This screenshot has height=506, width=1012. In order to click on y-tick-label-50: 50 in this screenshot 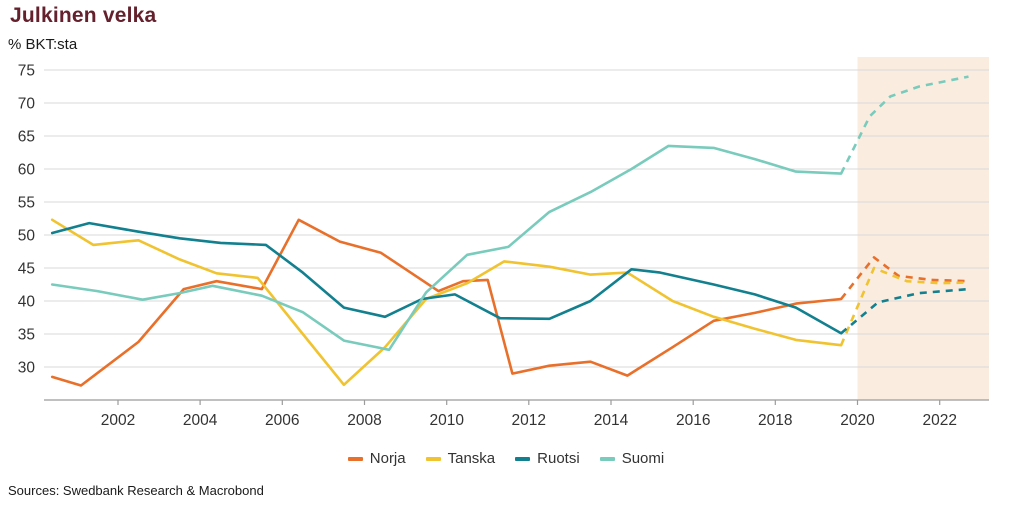, I will do `click(27, 236)`.